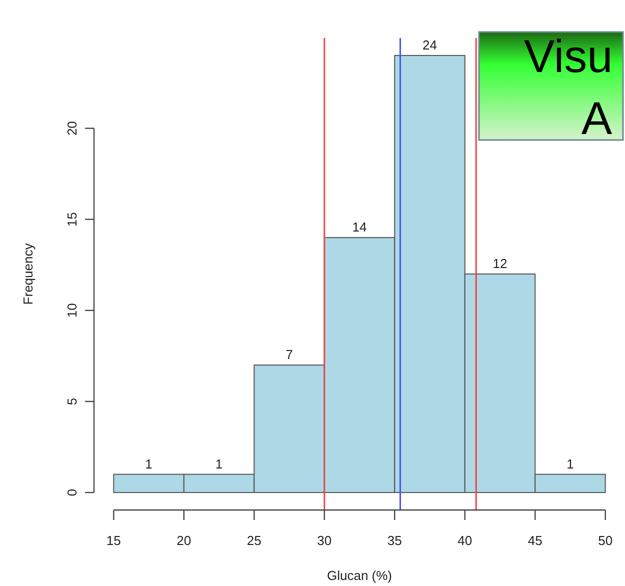 Image resolution: width=625 pixels, height=586 pixels. I want to click on x-tick-label: 35, so click(394, 540).